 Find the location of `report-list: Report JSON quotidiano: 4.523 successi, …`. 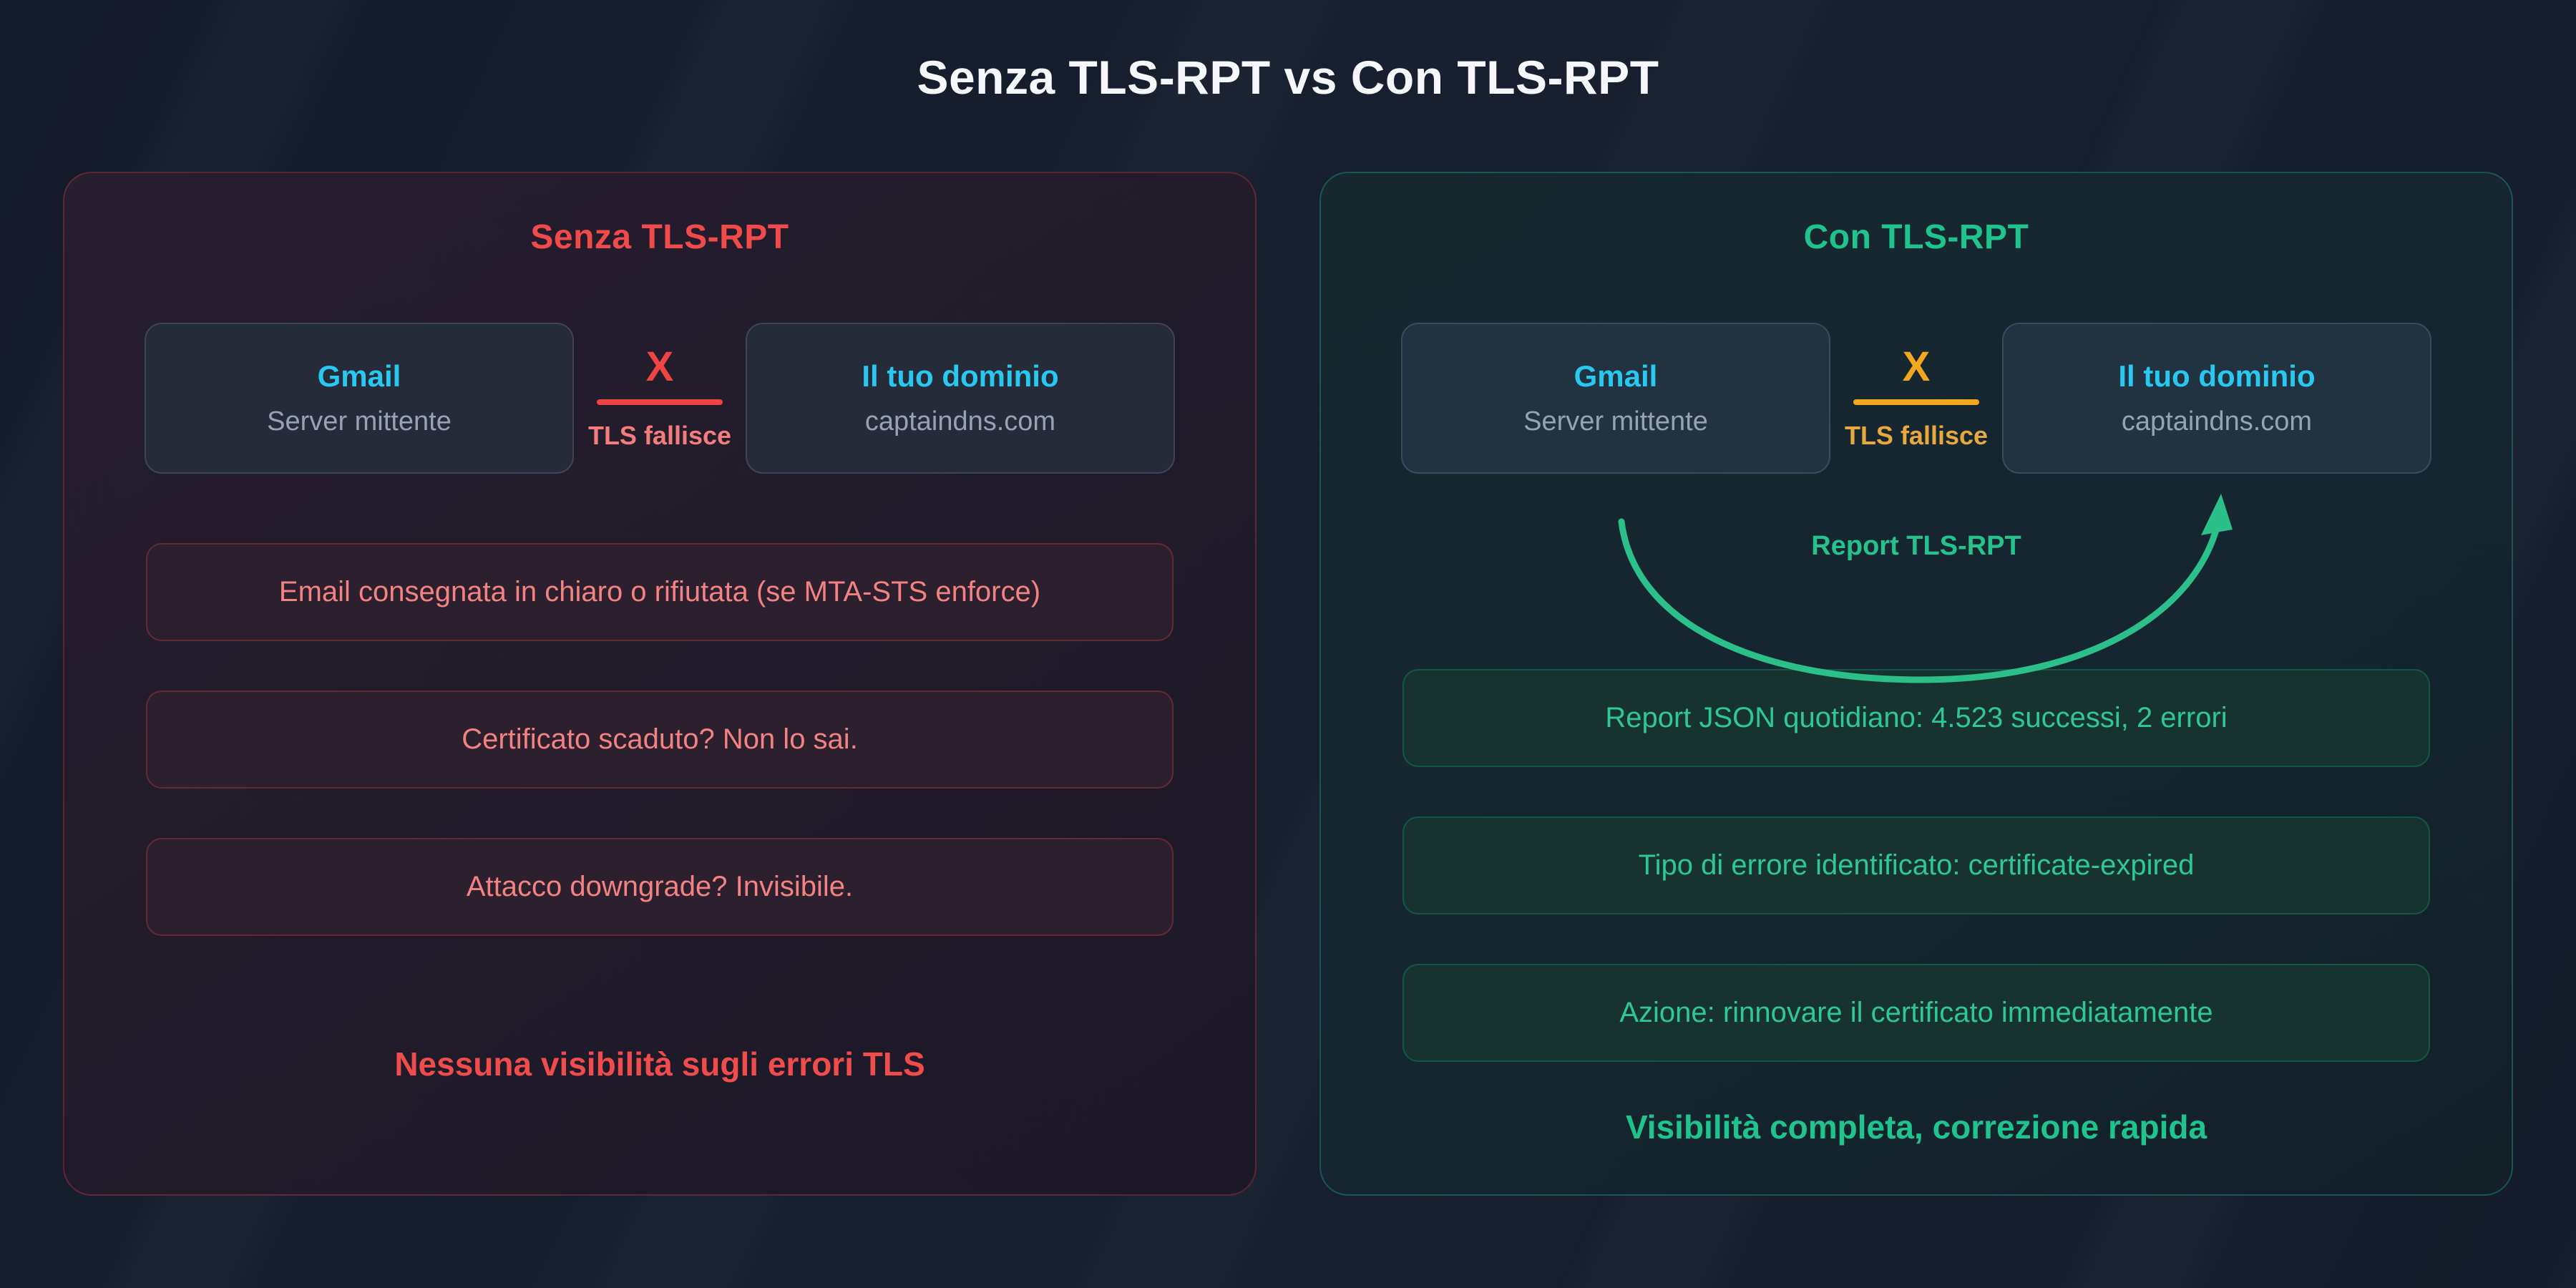

report-list: Report JSON quotidiano: 4.523 successi, … is located at coordinates (1916, 865).